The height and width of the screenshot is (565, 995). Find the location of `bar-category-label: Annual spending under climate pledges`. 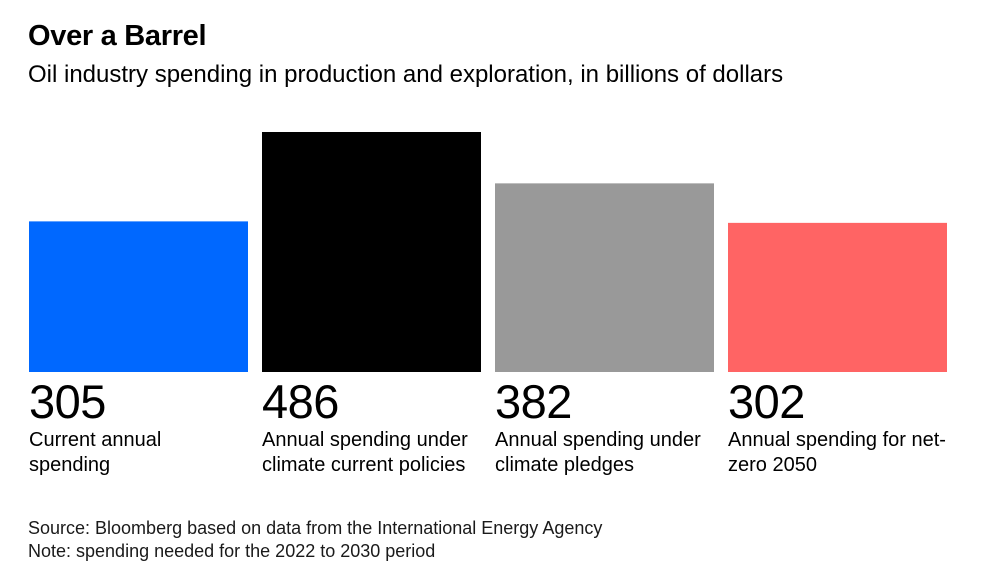

bar-category-label: Annual spending under climate pledges is located at coordinates (598, 452).